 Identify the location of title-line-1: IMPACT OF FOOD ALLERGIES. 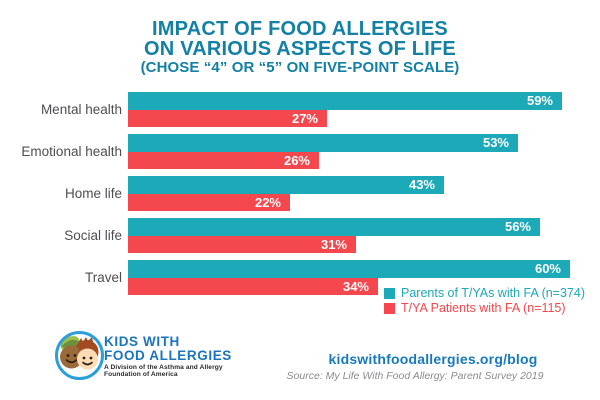
(300, 29).